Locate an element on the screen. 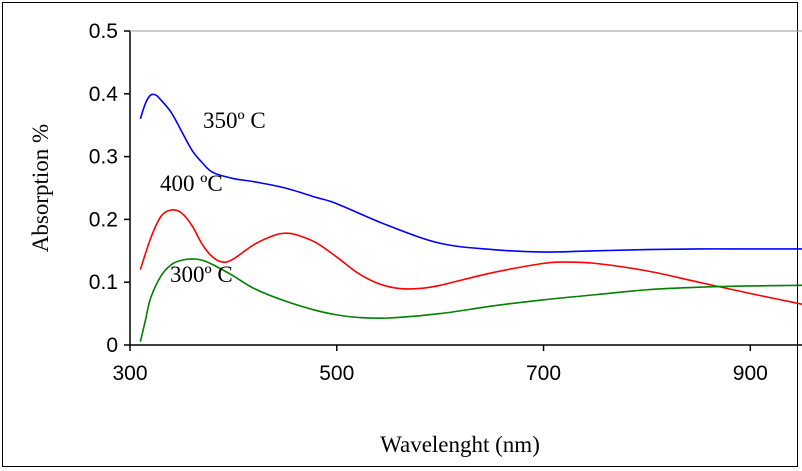 The height and width of the screenshot is (471, 802). y-axis-title: Absorption % is located at coordinates (40, 188).